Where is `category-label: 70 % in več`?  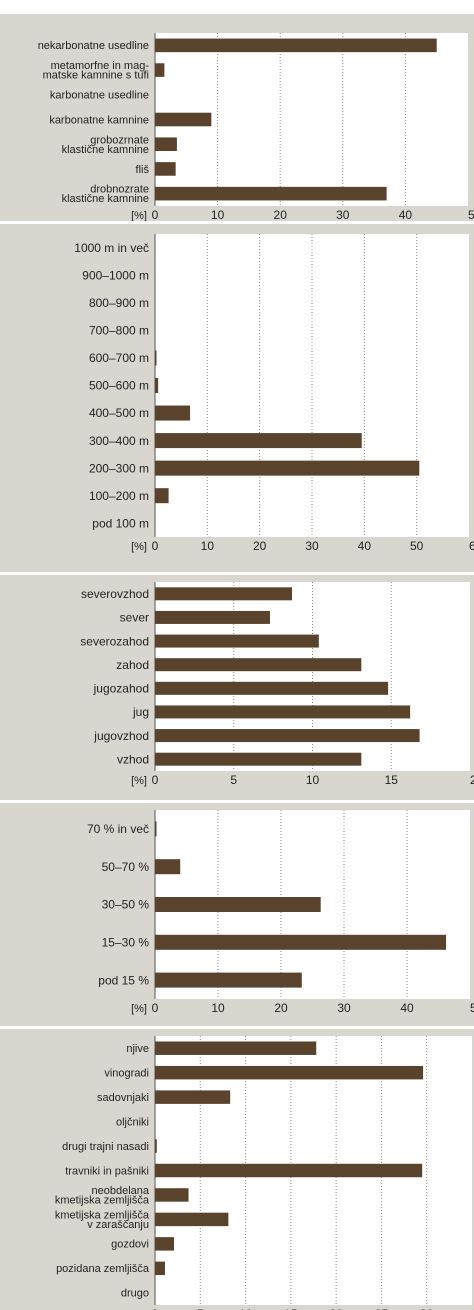 category-label: 70 % in več is located at coordinates (118, 829).